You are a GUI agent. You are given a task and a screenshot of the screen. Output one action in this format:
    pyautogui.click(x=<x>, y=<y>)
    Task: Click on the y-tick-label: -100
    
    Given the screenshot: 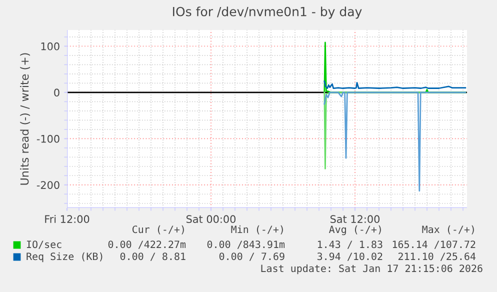 What is the action you would take?
    pyautogui.click(x=48, y=138)
    